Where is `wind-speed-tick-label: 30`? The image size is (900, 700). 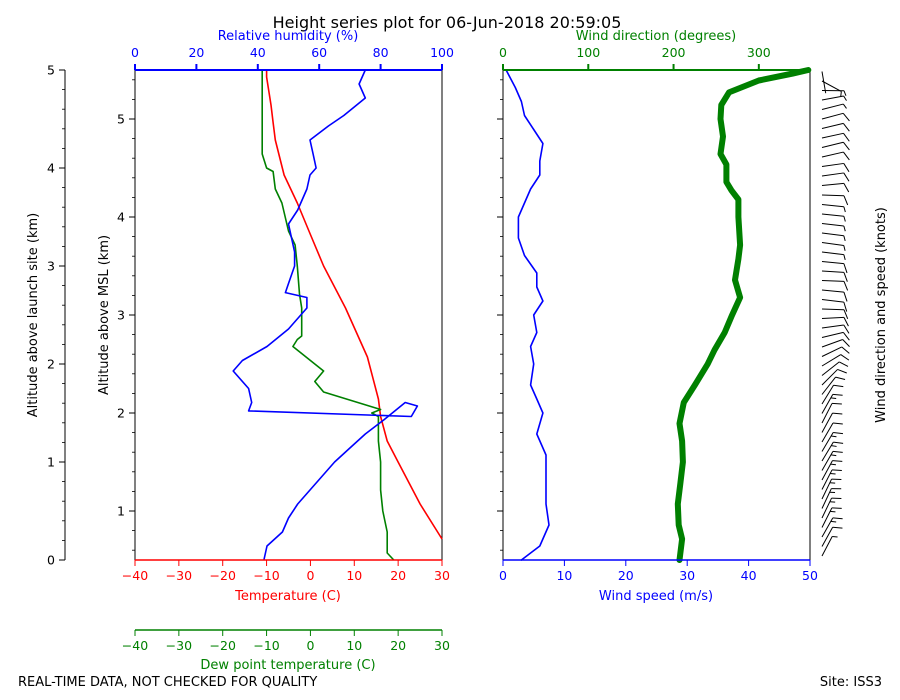 wind-speed-tick-label: 30 is located at coordinates (687, 575).